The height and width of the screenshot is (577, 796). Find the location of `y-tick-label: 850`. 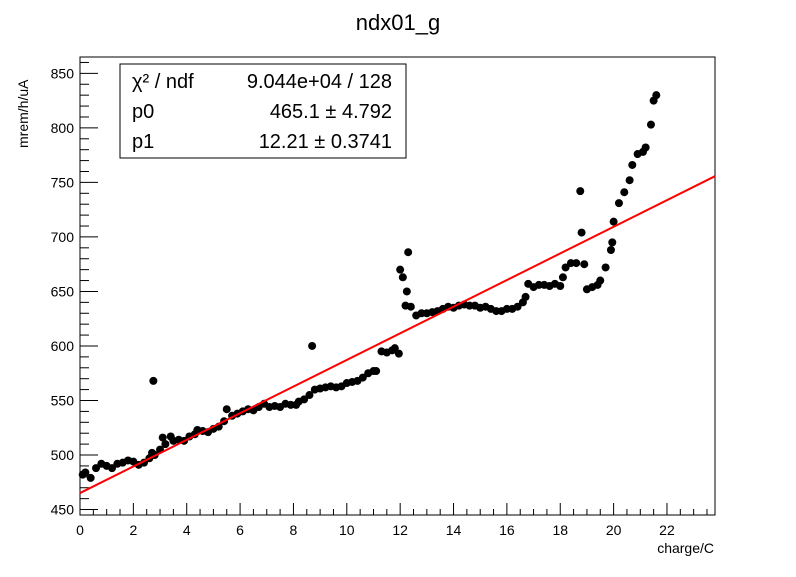

y-tick-label: 850 is located at coordinates (63, 73).